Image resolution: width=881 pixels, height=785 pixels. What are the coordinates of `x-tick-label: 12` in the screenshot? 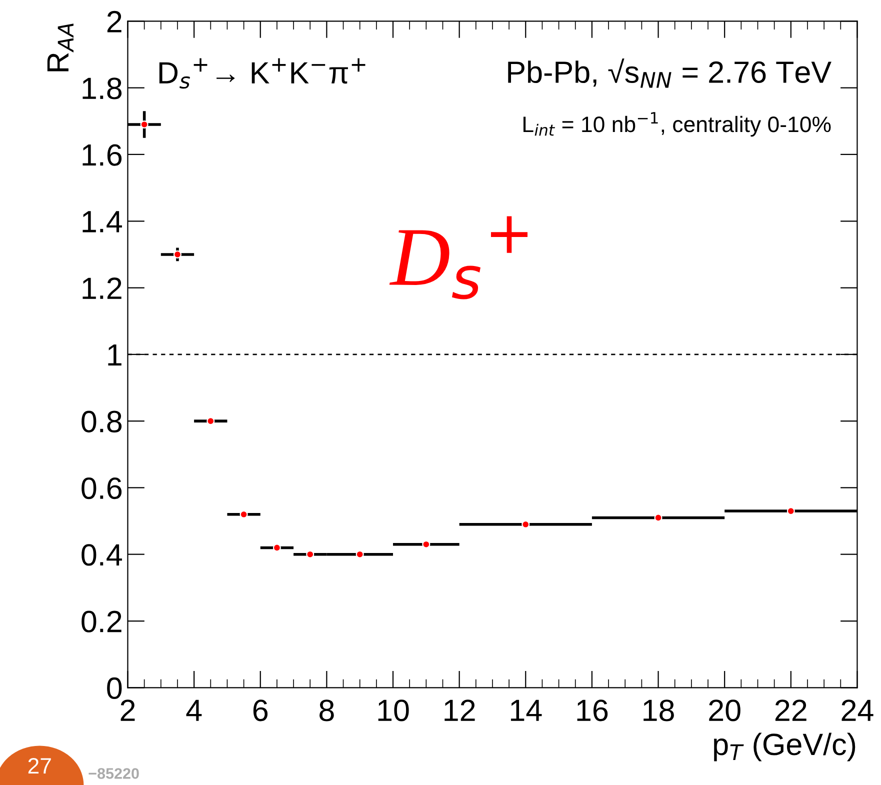 It's located at (459, 710).